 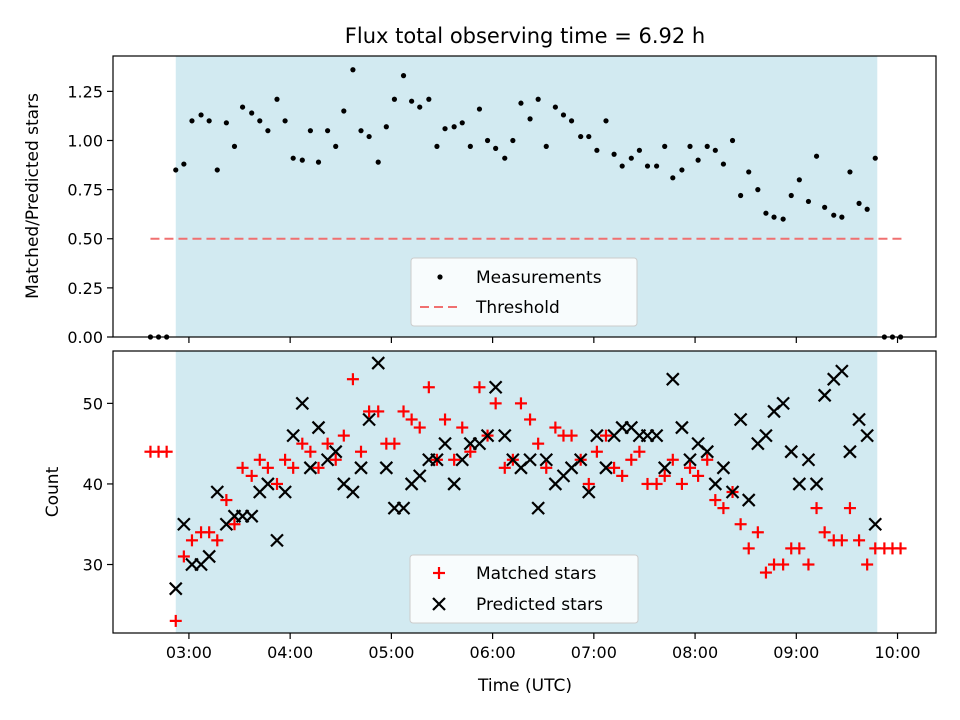 I want to click on y-tick-label: 50, so click(x=93, y=403).